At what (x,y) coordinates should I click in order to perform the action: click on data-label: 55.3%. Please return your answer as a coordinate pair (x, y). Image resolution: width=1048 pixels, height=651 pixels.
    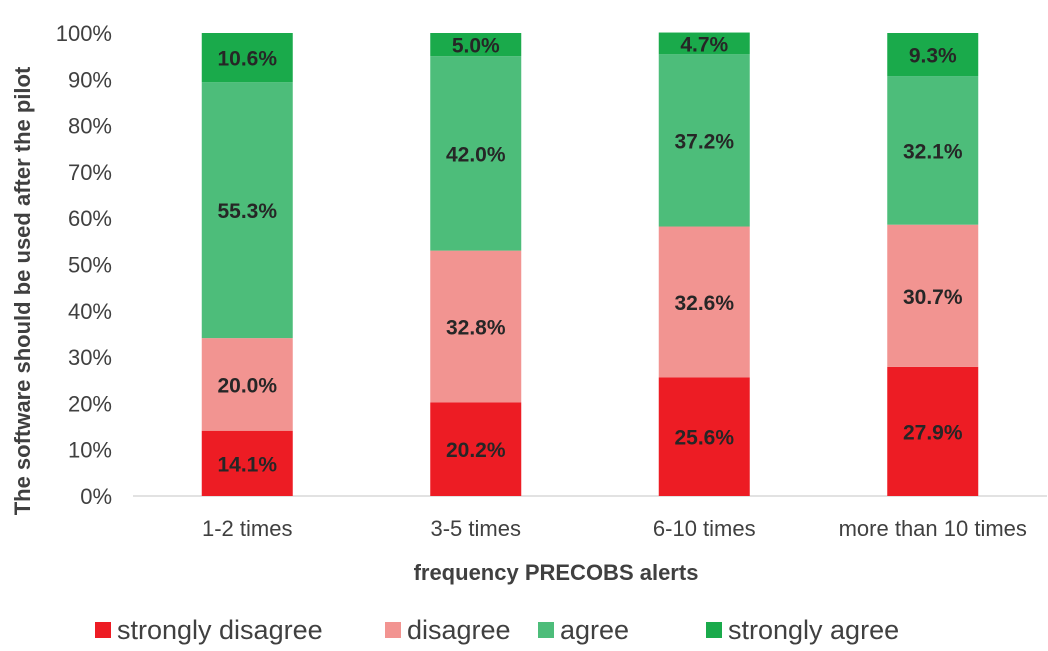
    Looking at the image, I should click on (247, 211).